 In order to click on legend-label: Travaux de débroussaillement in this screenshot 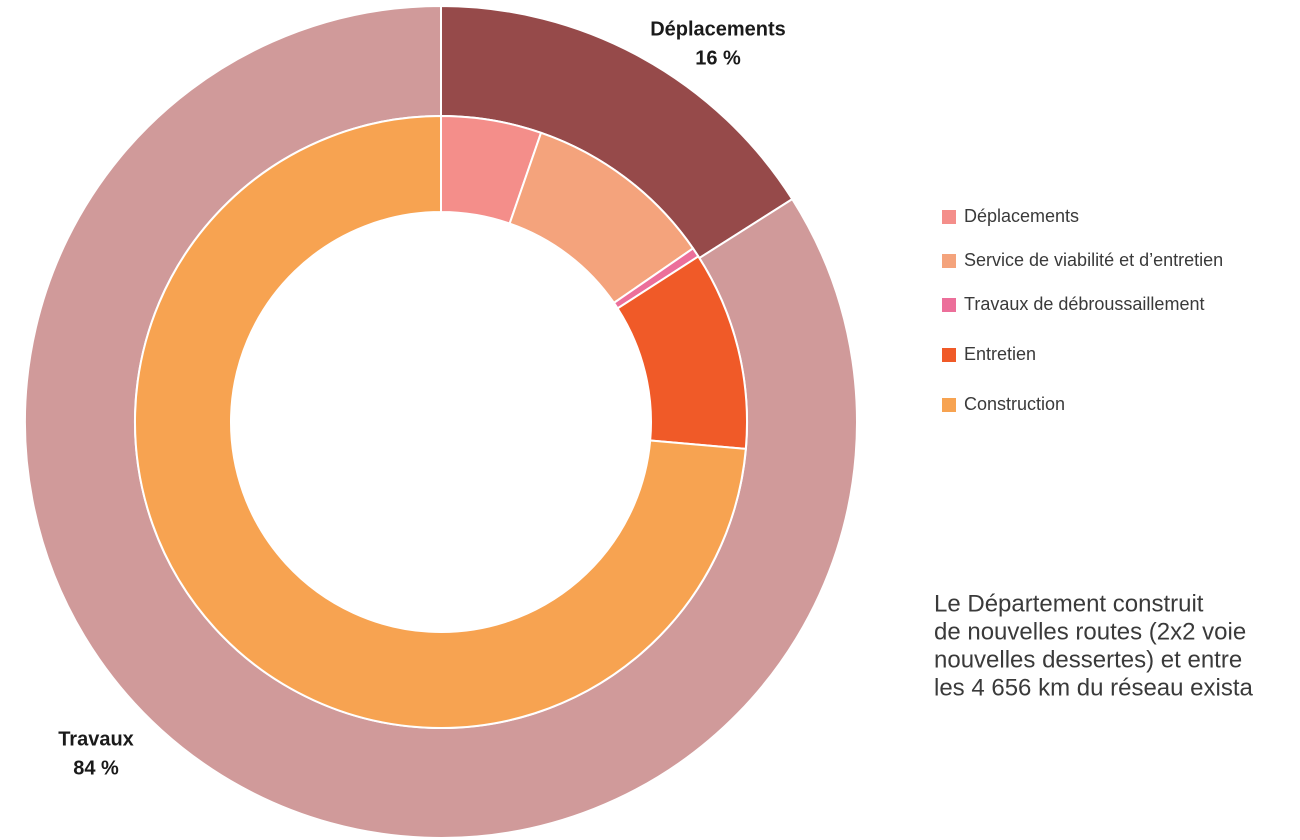, I will do `click(1084, 304)`.